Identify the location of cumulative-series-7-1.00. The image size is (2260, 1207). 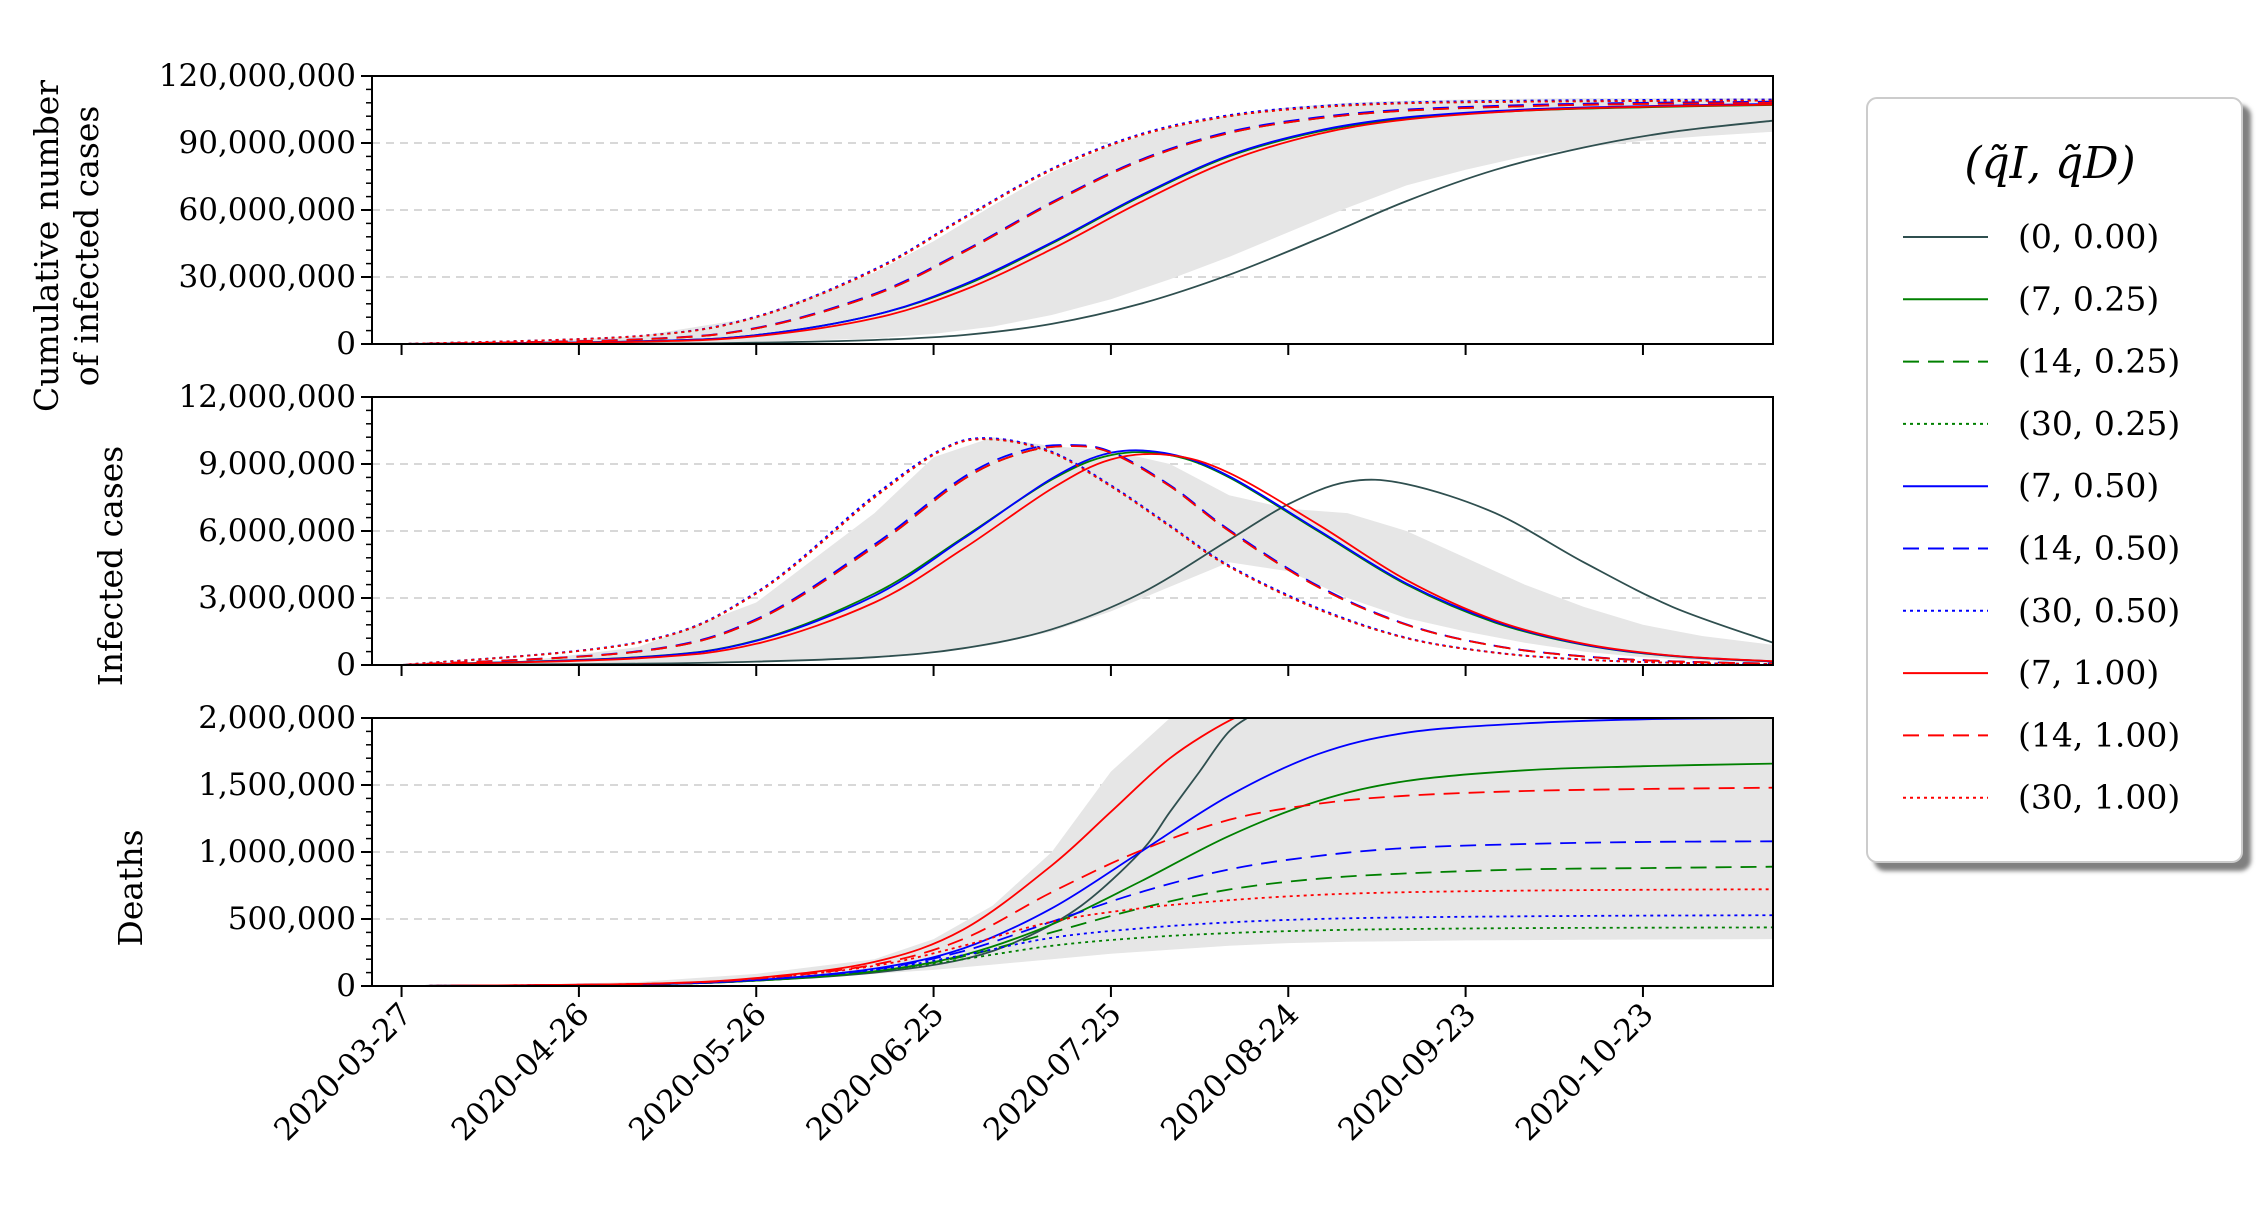
(1087, 223).